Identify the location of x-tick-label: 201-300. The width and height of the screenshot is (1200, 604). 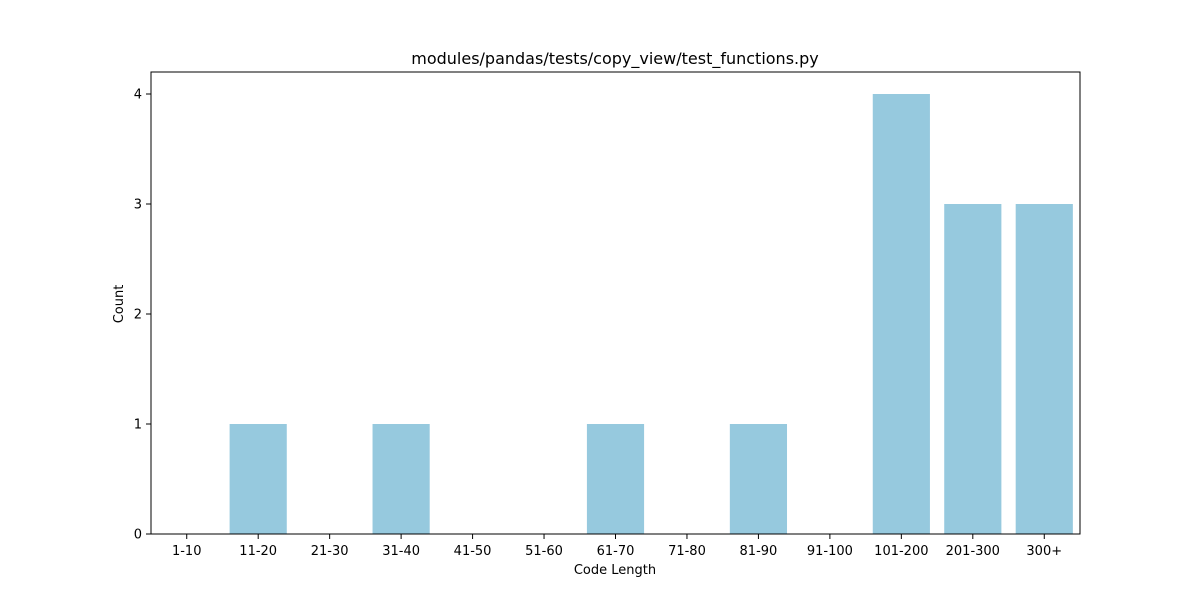
(973, 551).